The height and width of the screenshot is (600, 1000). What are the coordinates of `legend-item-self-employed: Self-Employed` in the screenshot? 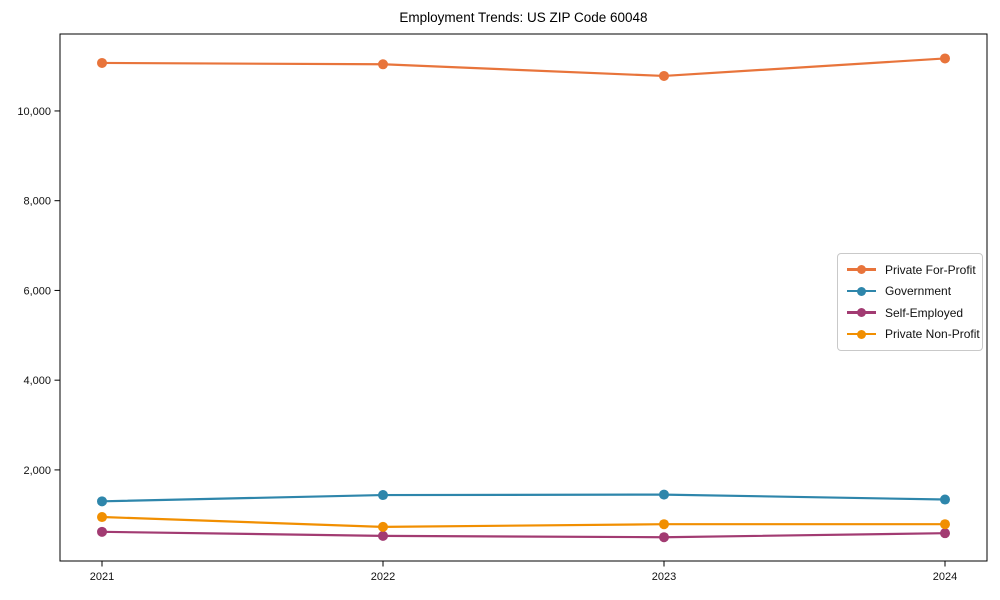 It's located at (910, 312).